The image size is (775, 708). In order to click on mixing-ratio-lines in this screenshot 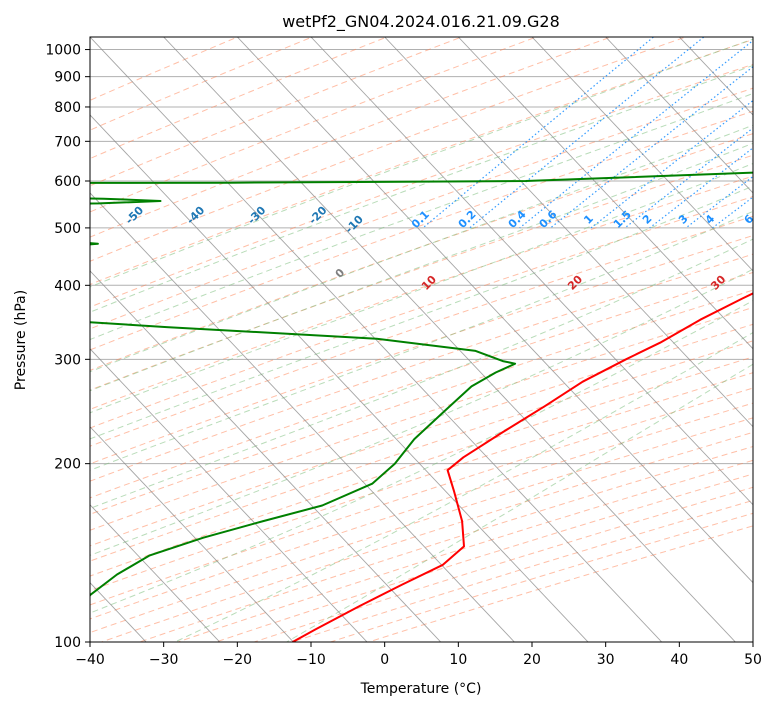, I will do `click(587, 133)`.